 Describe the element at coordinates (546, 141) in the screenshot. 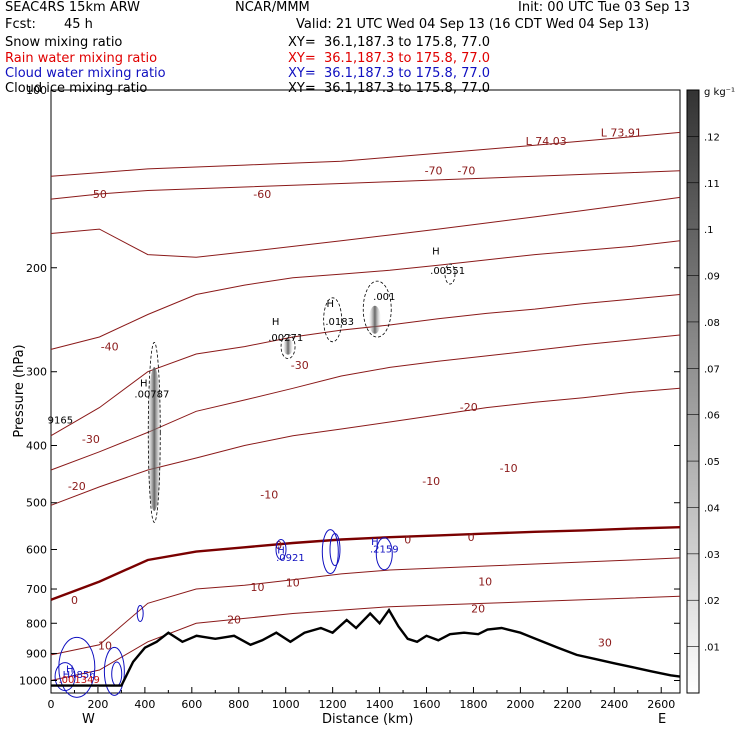

I see `contour-label-23: L 74.03` at that location.